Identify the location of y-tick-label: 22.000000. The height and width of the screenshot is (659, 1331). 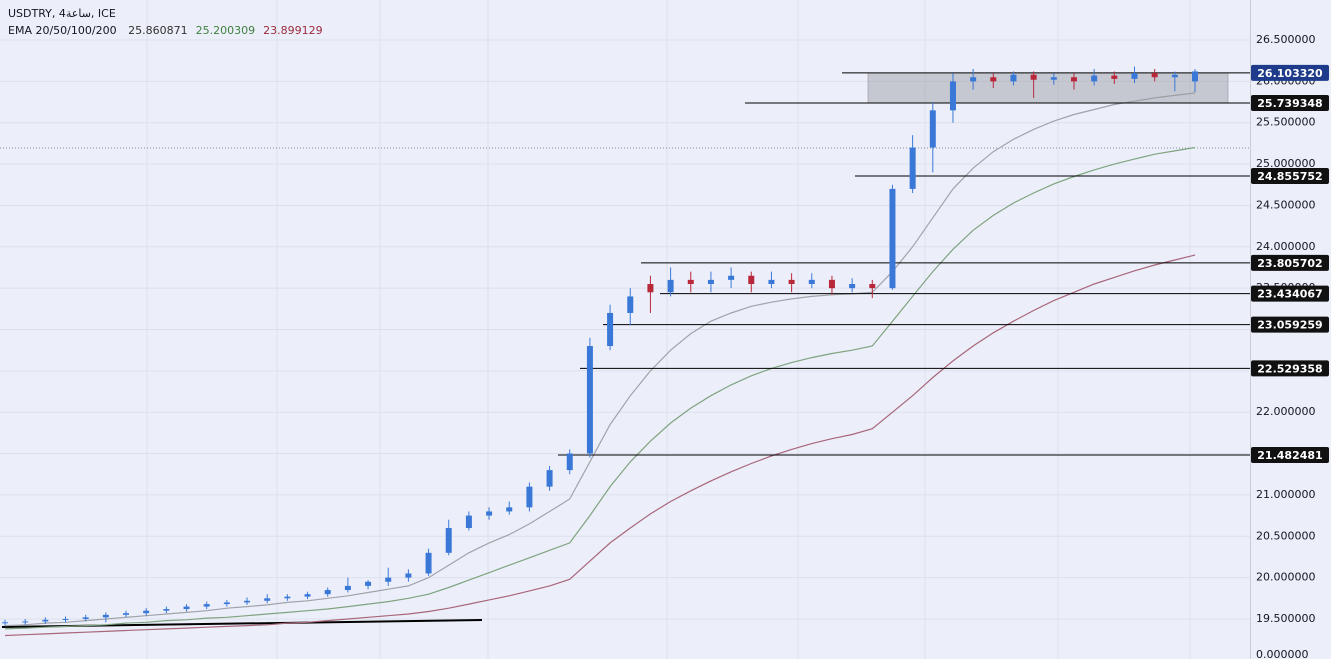
(1286, 411).